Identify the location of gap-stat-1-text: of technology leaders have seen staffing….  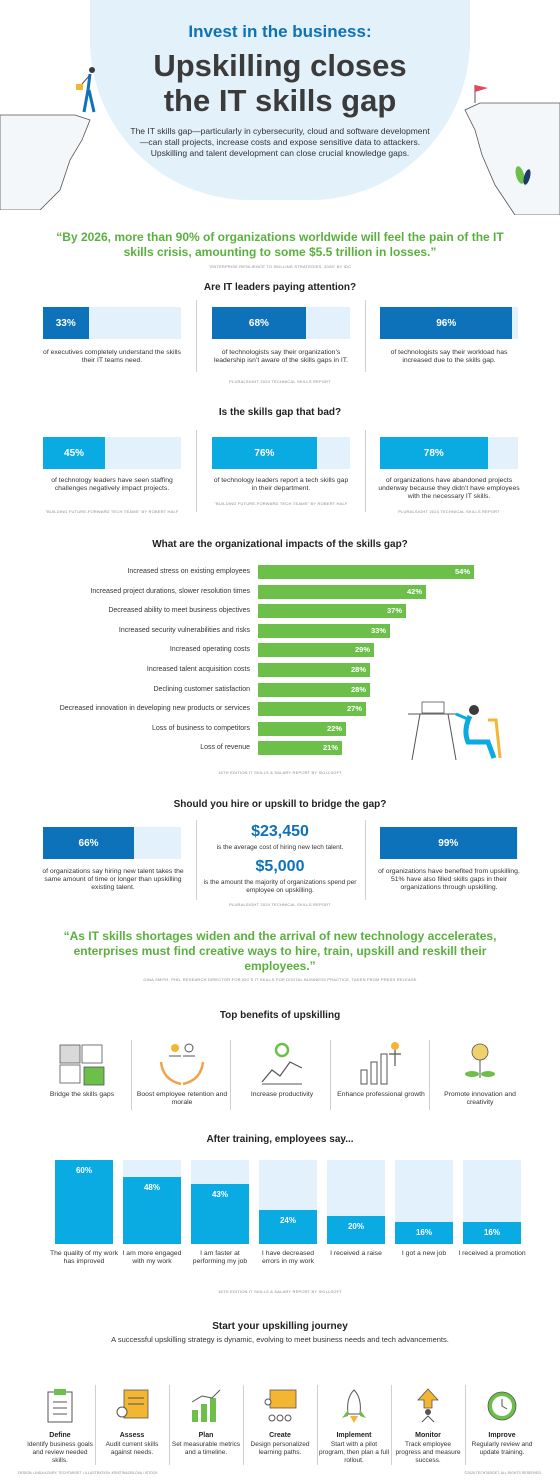
(112, 484).